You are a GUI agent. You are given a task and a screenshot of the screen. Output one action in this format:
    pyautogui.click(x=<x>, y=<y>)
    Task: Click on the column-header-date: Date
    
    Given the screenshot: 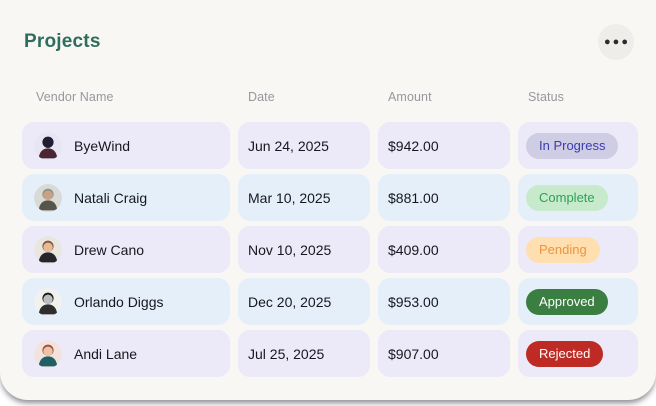 What is the action you would take?
    pyautogui.click(x=261, y=97)
    